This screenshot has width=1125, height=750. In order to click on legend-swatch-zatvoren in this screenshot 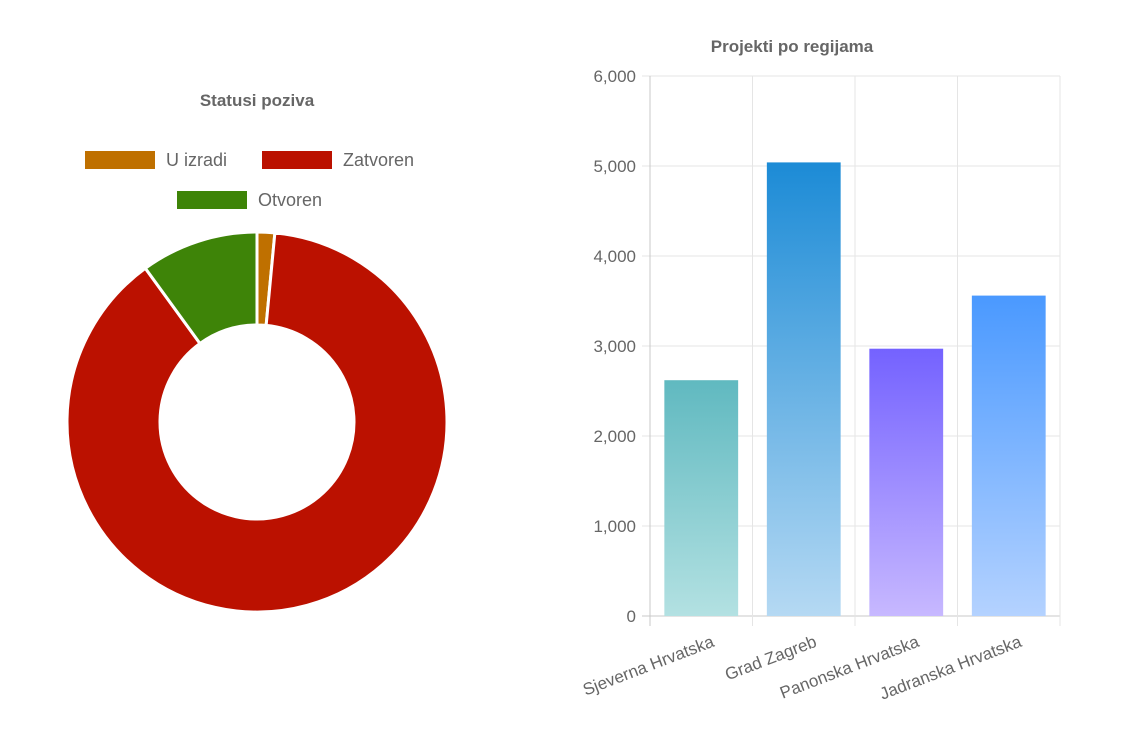, I will do `click(297, 160)`.